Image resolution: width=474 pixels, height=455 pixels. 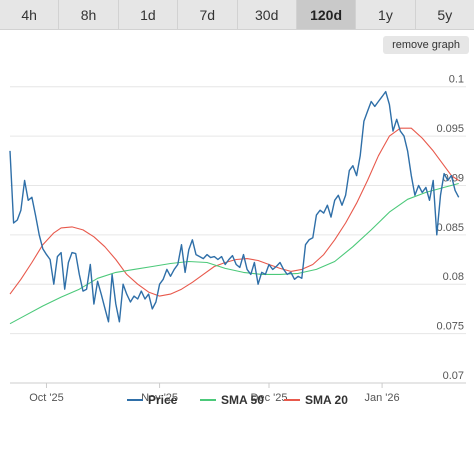 I want to click on x-tick-label: Nov '25, so click(x=159, y=398).